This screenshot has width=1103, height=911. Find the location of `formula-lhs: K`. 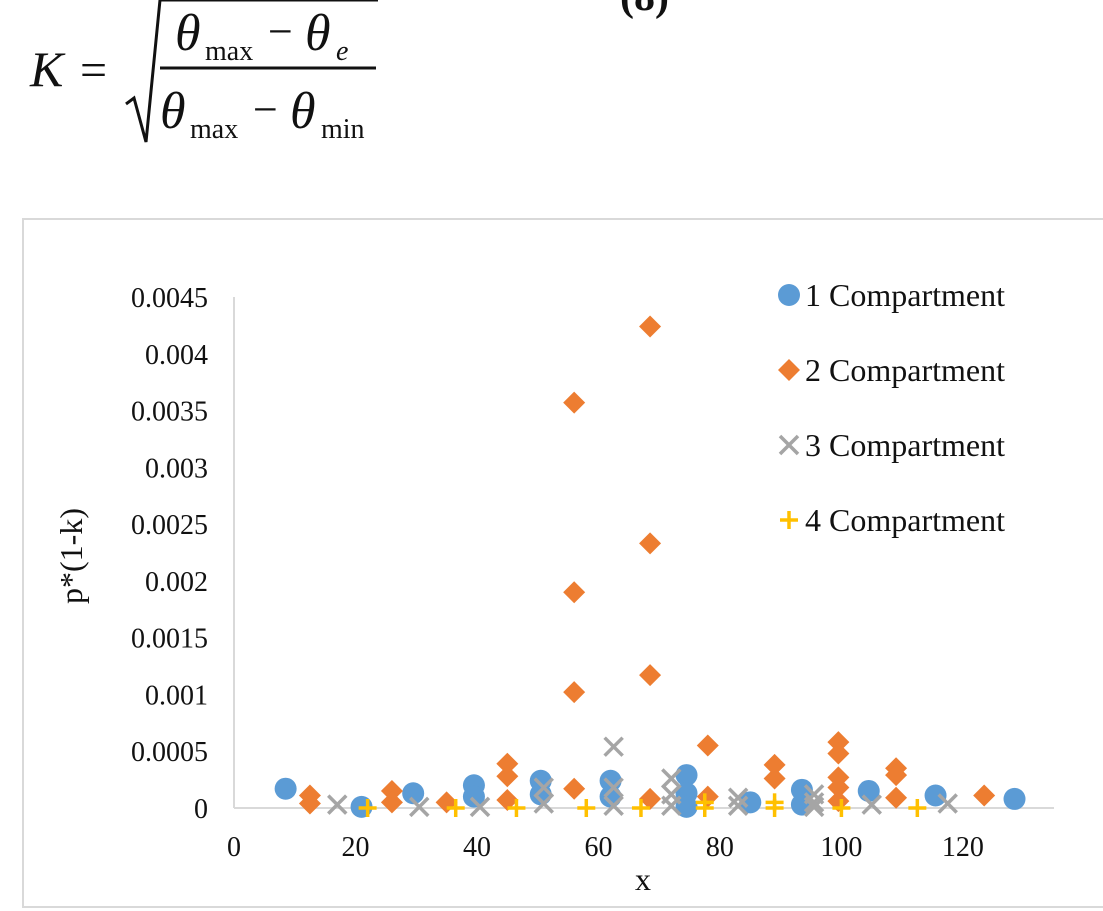

formula-lhs: K is located at coordinates (47, 69).